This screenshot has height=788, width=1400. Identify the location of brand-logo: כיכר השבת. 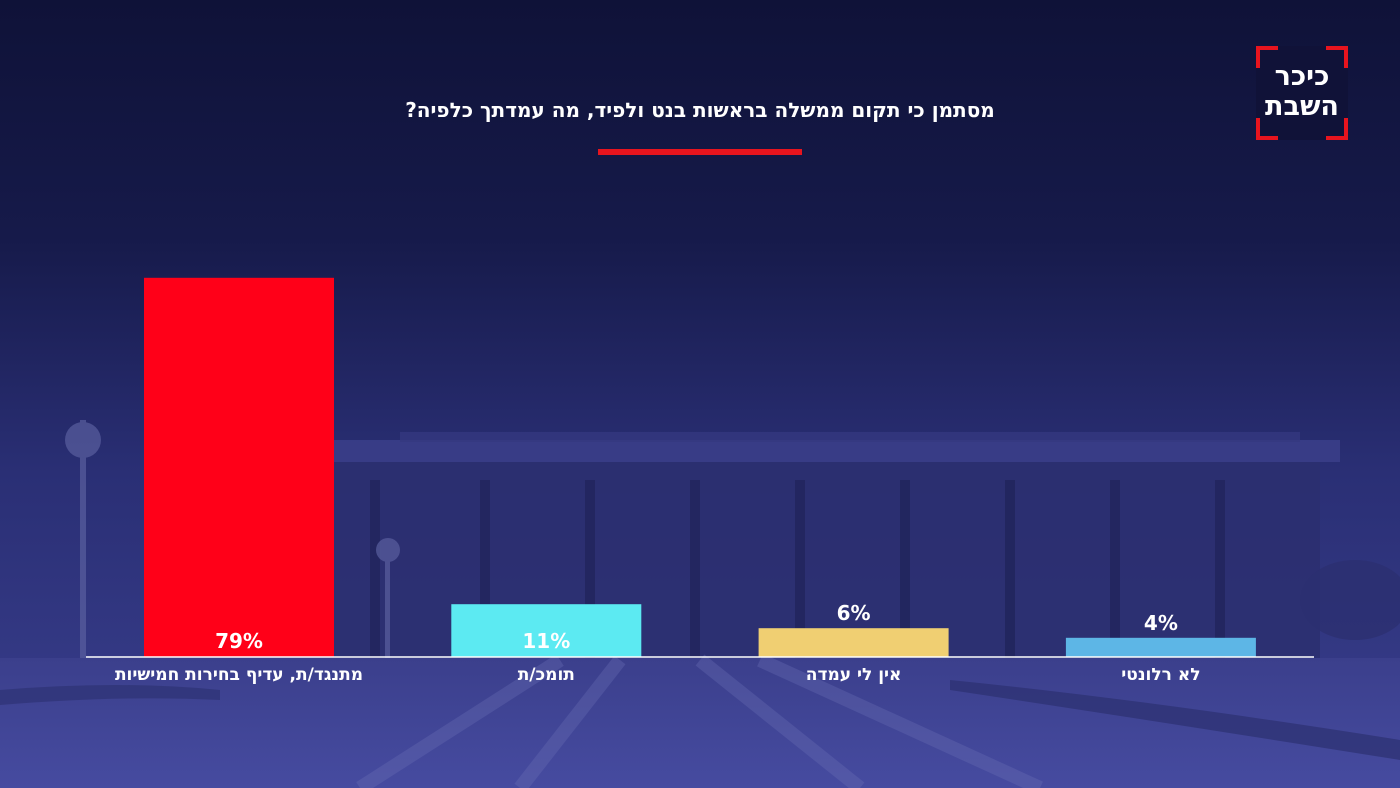
(1302, 93).